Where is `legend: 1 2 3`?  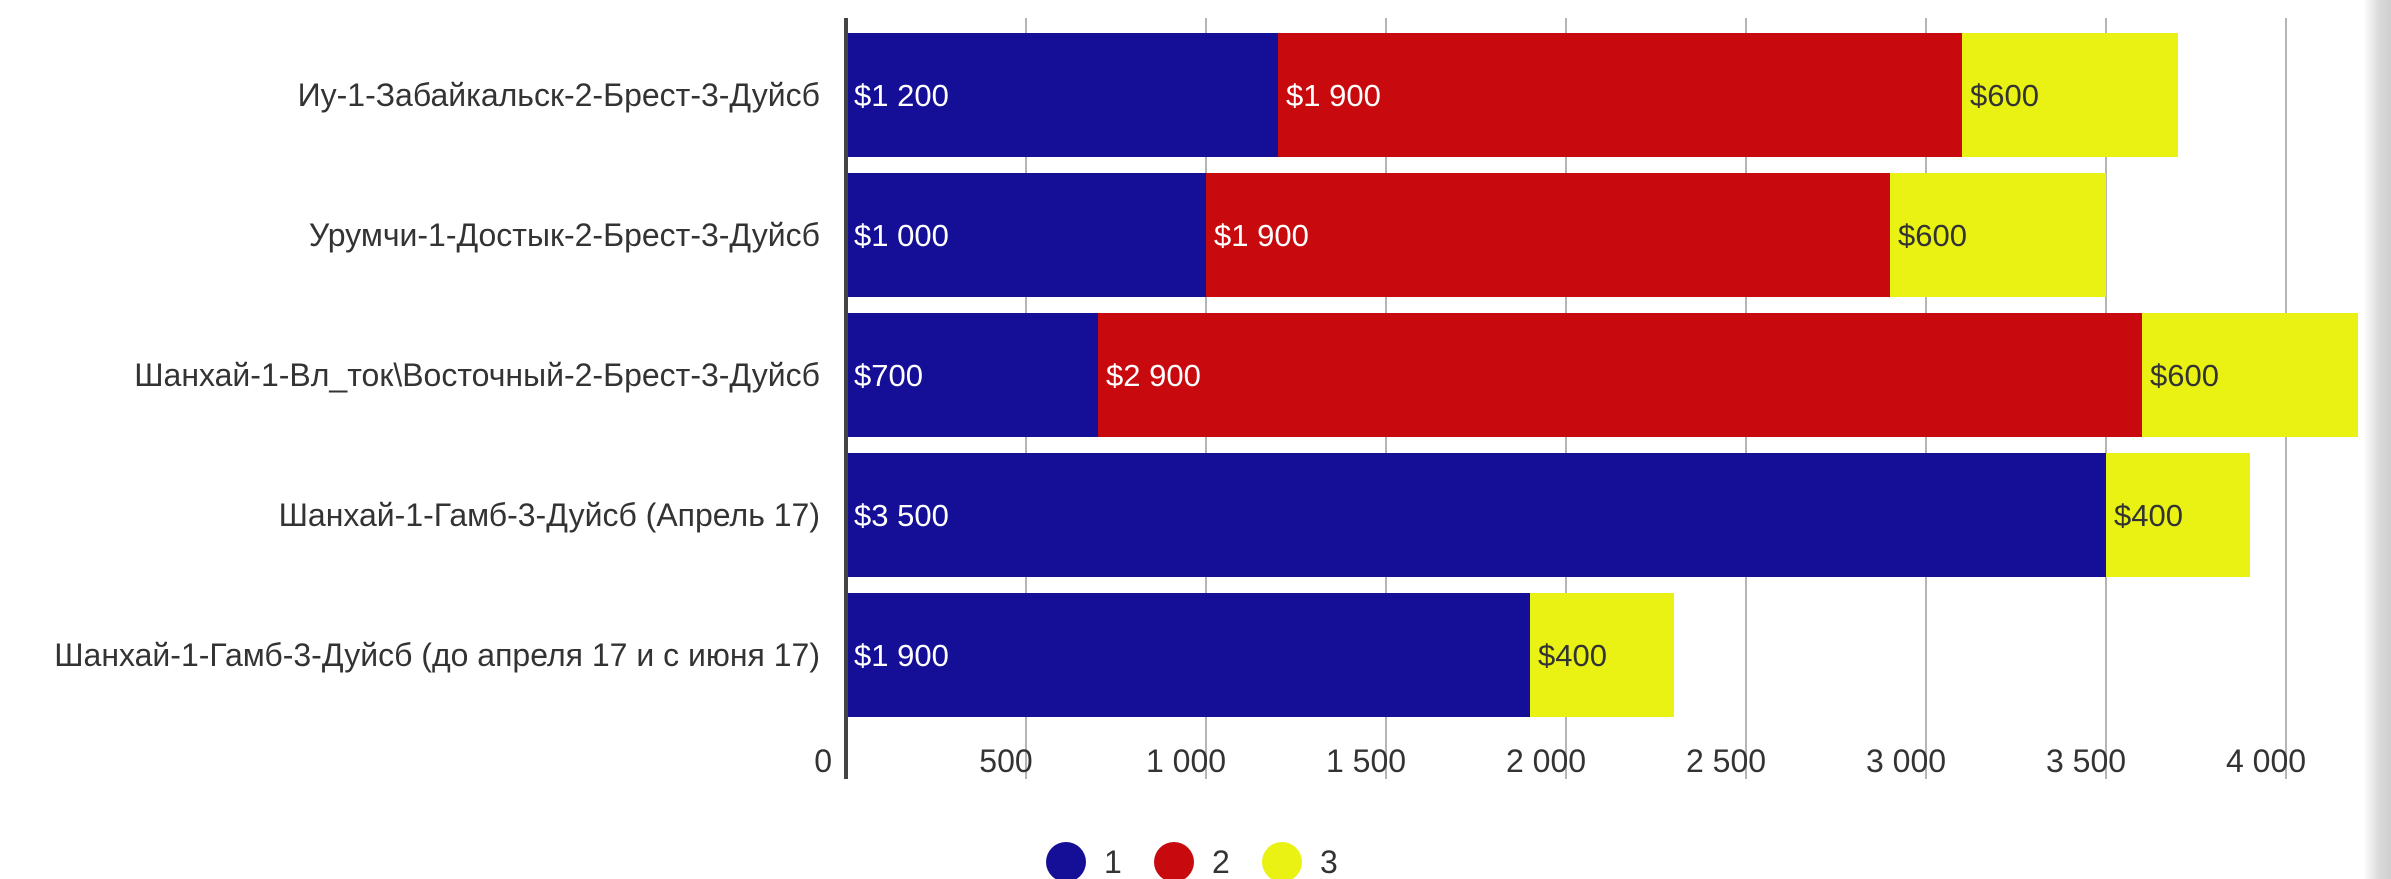
legend: 1 2 3 is located at coordinates (1192, 860).